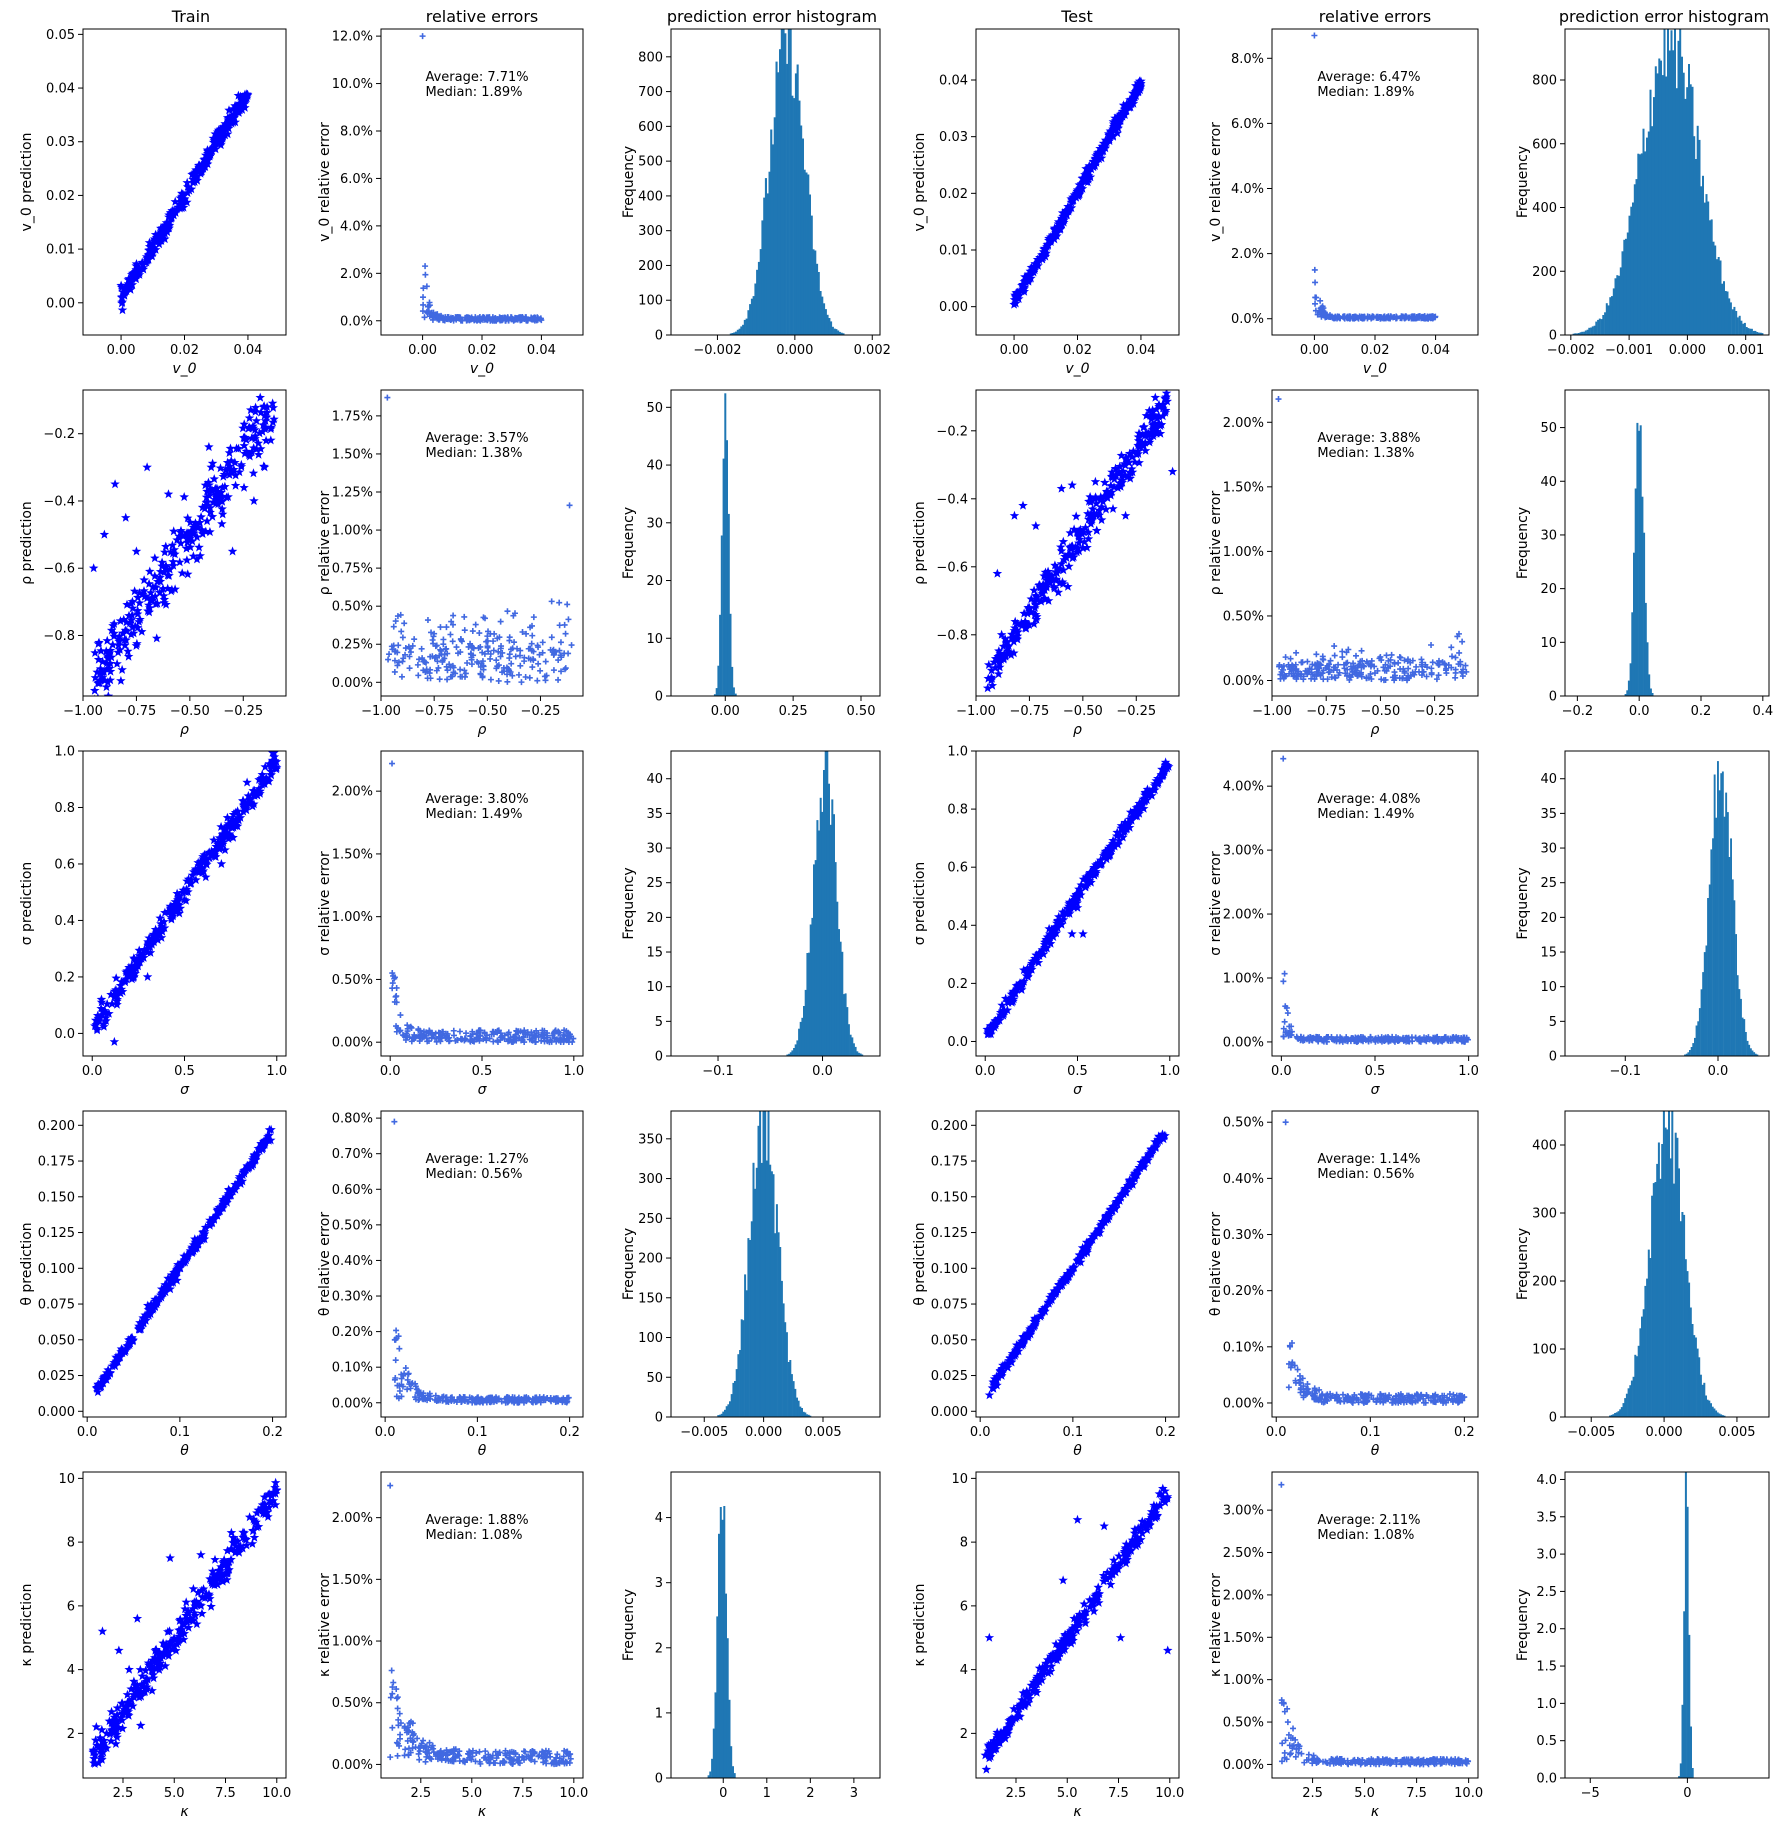  I want to click on test-sigma-scatter-xtick-label: 0.0, so click(985, 1071).